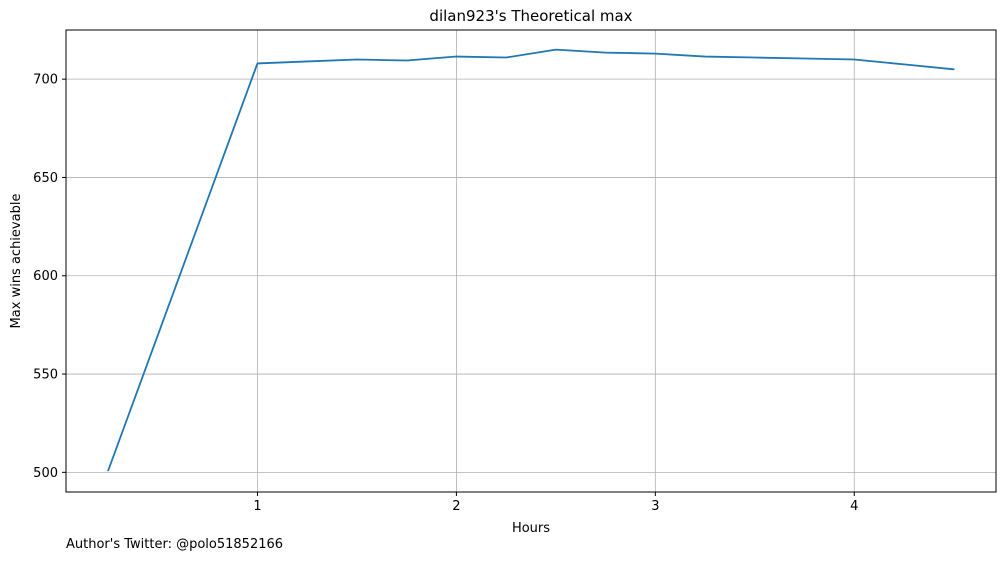 The width and height of the screenshot is (1005, 562). I want to click on y-tick-label: 650, so click(45, 178).